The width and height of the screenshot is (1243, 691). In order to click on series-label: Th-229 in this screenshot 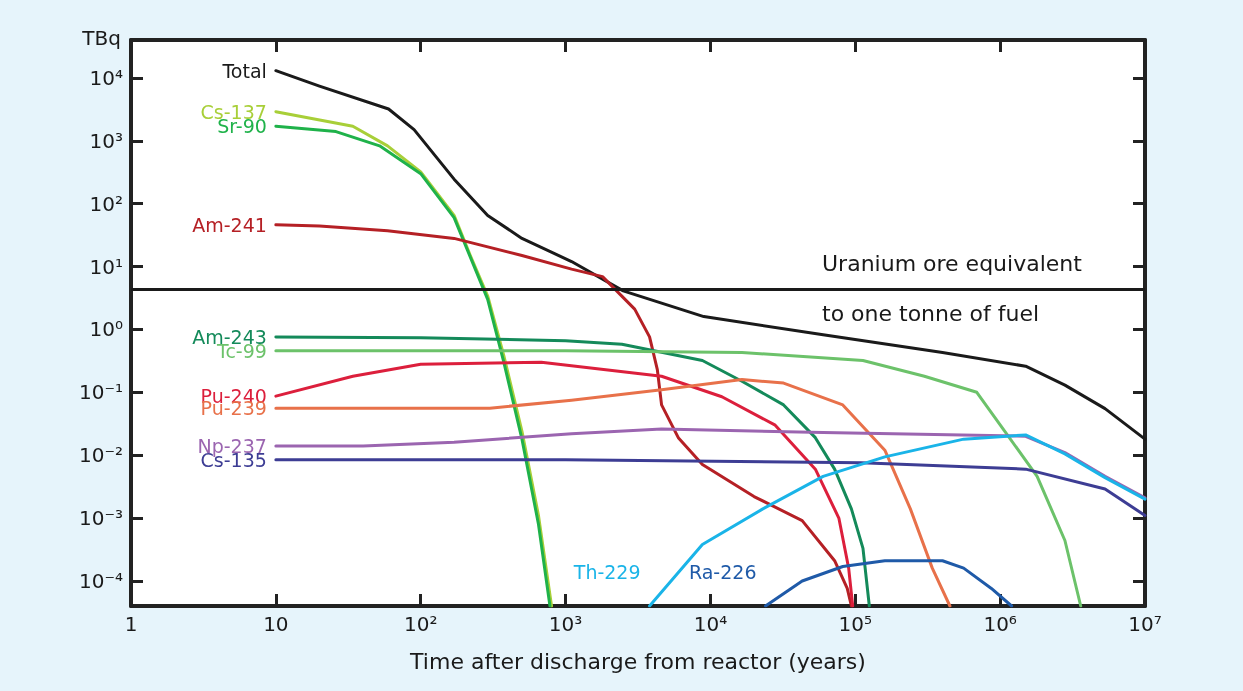, I will do `click(606, 572)`.